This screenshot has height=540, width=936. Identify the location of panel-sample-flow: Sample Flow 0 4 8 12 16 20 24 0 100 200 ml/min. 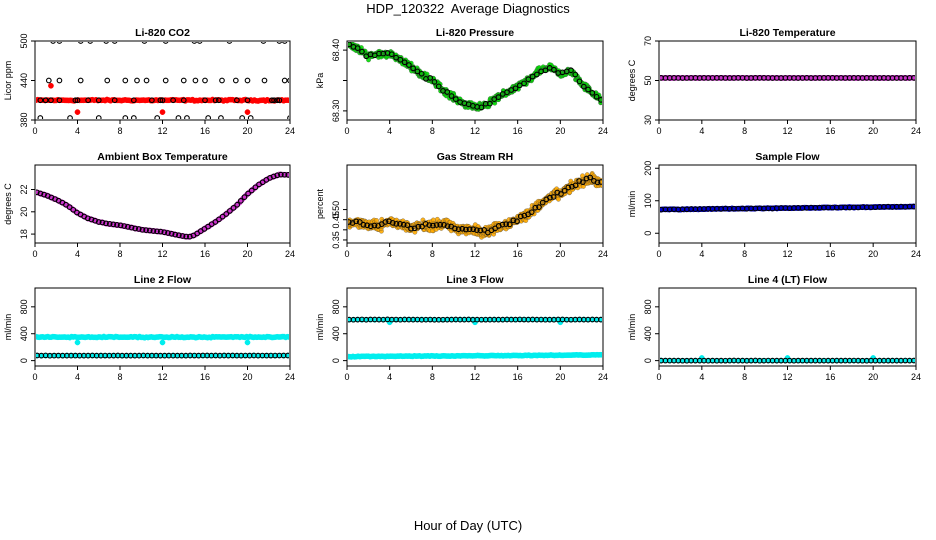
(774, 205).